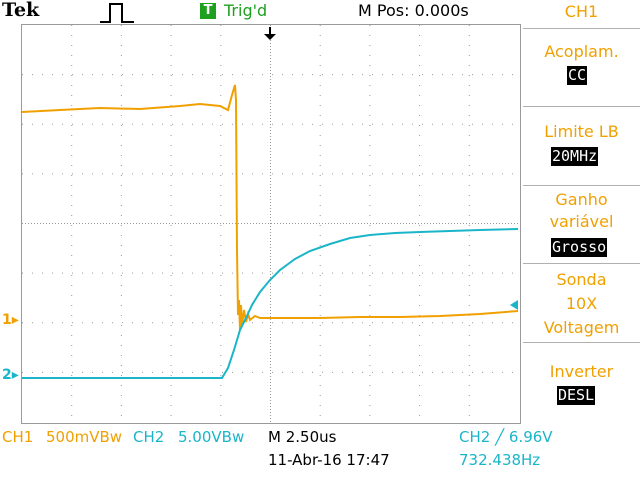 The image size is (640, 480). I want to click on ch2-scale: 5.00VBw, so click(211, 437).